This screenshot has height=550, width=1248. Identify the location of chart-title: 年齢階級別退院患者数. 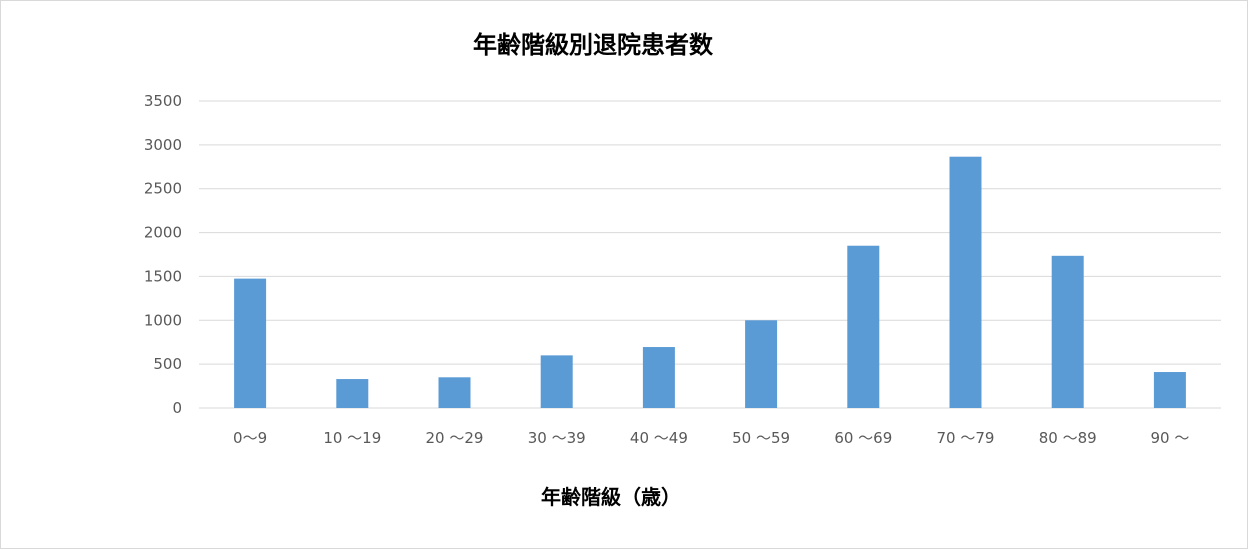
(593, 45).